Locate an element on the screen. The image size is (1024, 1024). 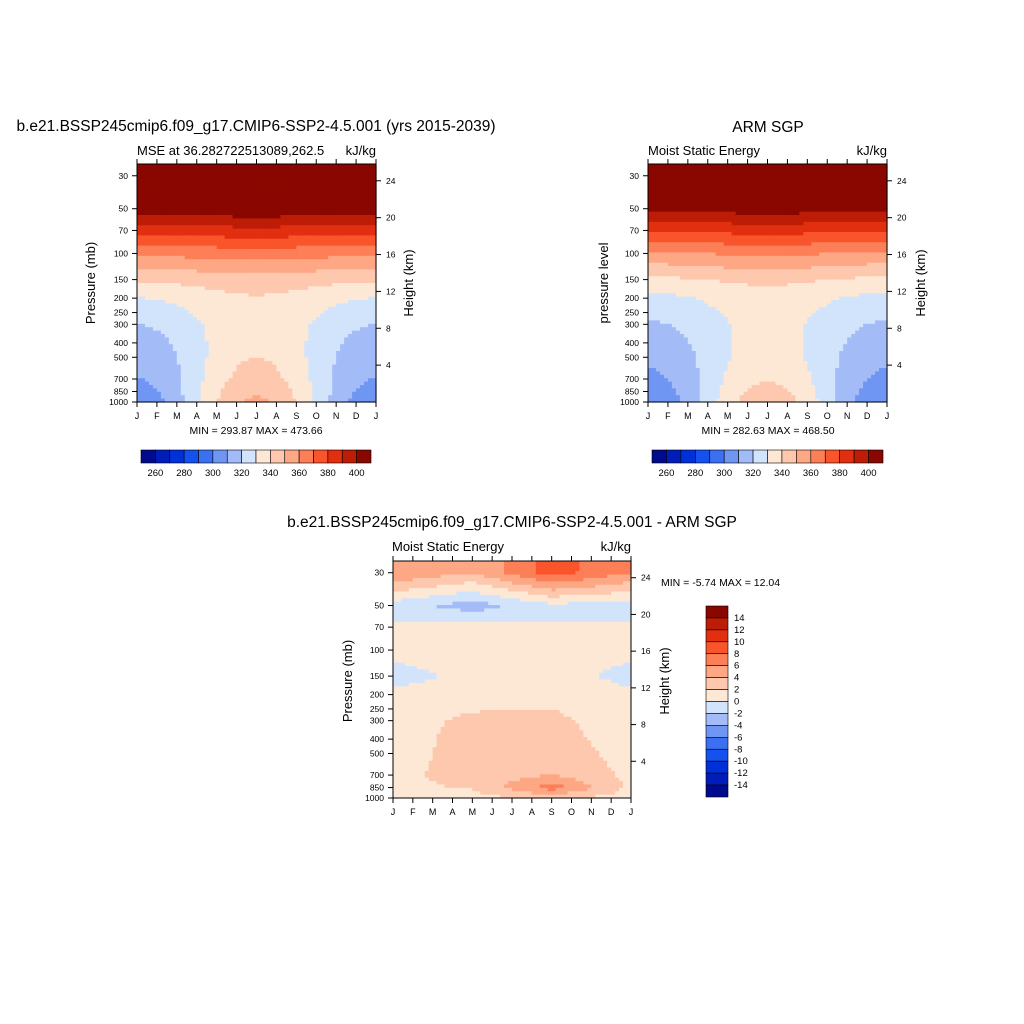
obs-units: kJ/kg is located at coordinates (872, 150).